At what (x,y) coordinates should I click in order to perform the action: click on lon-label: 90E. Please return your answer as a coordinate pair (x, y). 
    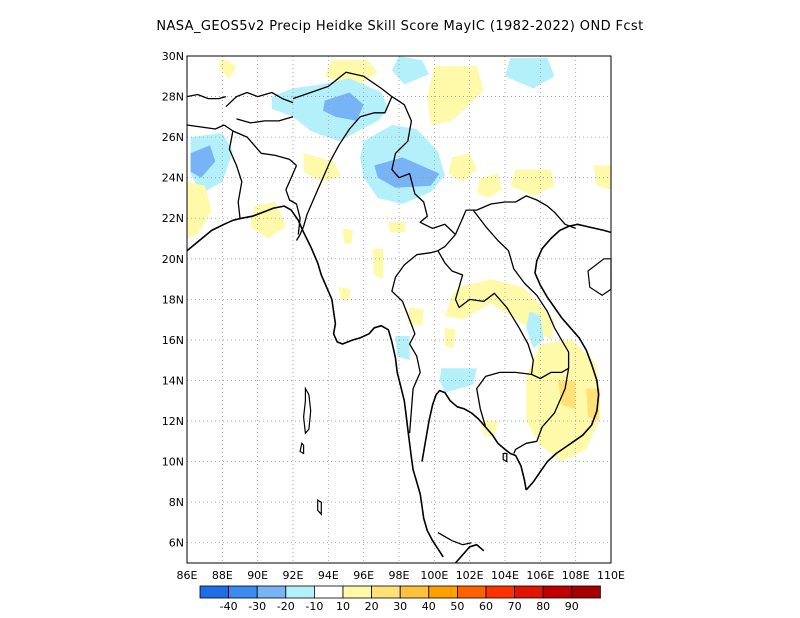
    Looking at the image, I should click on (257, 575).